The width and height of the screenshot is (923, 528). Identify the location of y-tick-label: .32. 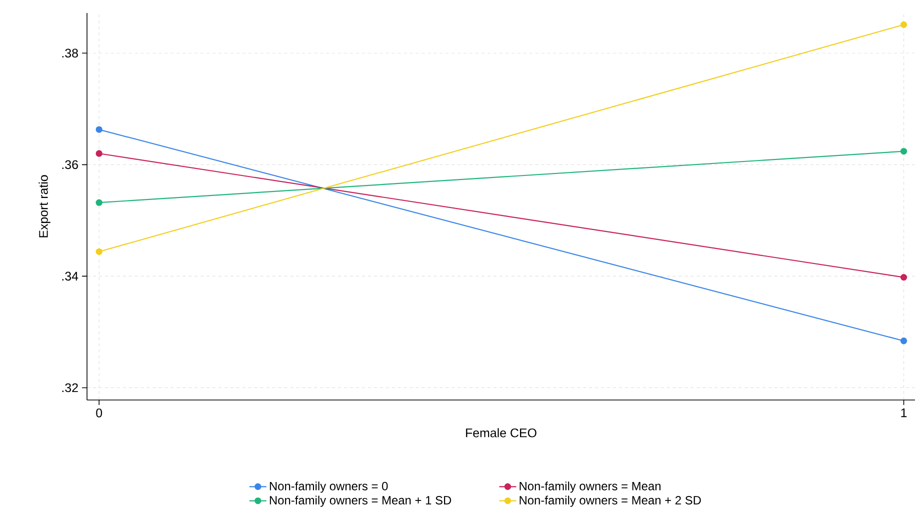
(70, 387).